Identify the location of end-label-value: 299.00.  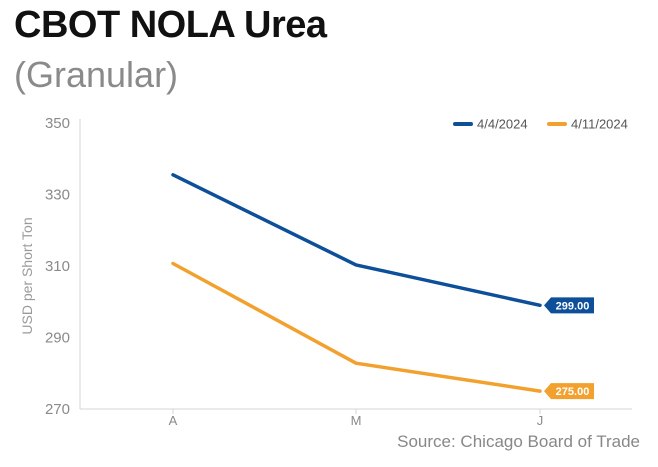
(573, 306).